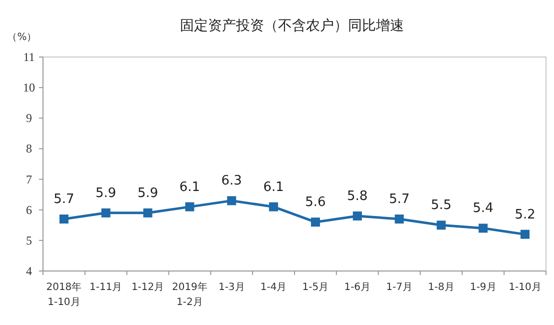 The width and height of the screenshot is (554, 325). I want to click on x-tick-label: 2019年 1-2月, so click(190, 294).